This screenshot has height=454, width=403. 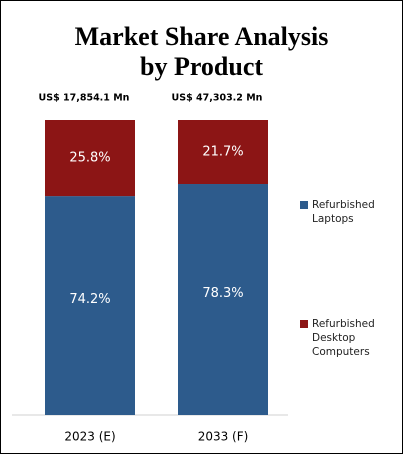 What do you see at coordinates (223, 437) in the screenshot?
I see `x-tick-label: 2033 (F)` at bounding box center [223, 437].